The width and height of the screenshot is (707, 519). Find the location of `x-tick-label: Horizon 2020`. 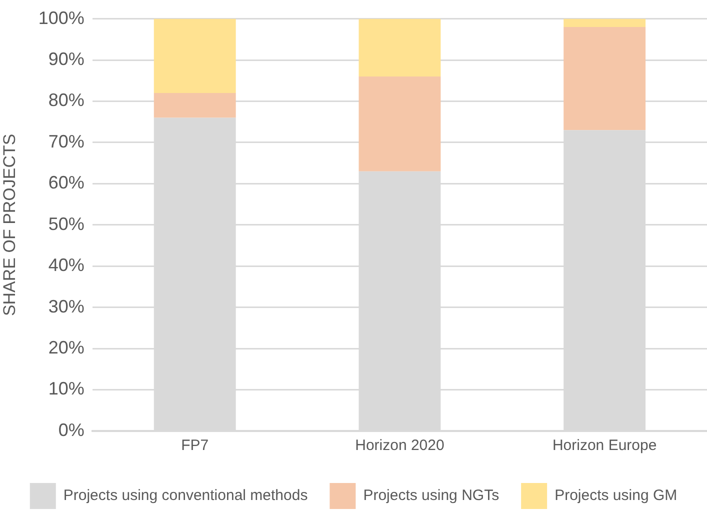

x-tick-label: Horizon 2020 is located at coordinates (399, 445).